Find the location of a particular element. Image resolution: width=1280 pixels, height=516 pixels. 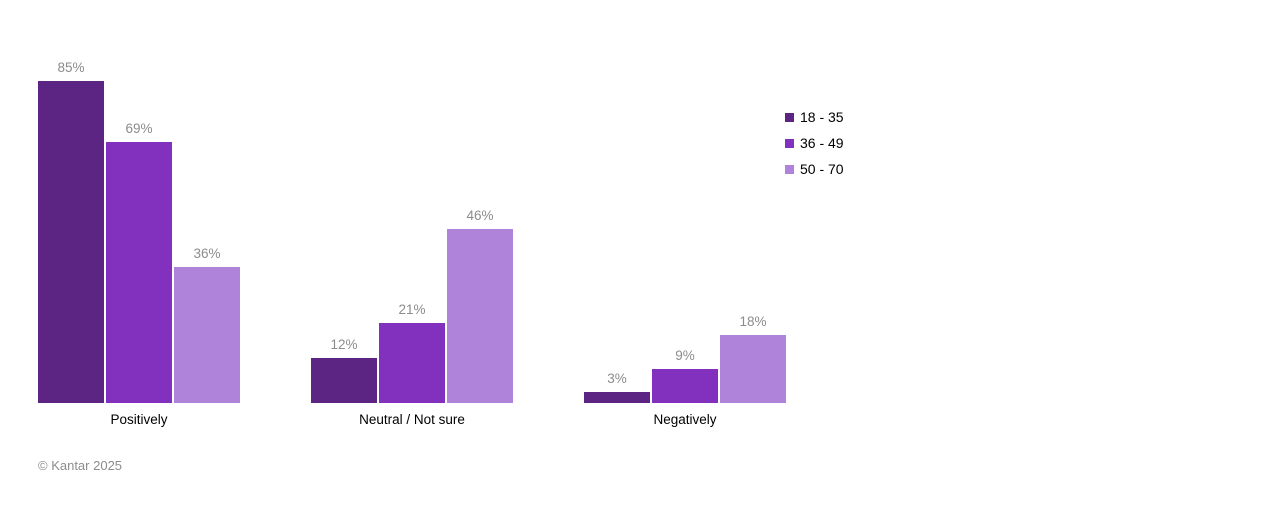

value-label: 18% is located at coordinates (753, 321).